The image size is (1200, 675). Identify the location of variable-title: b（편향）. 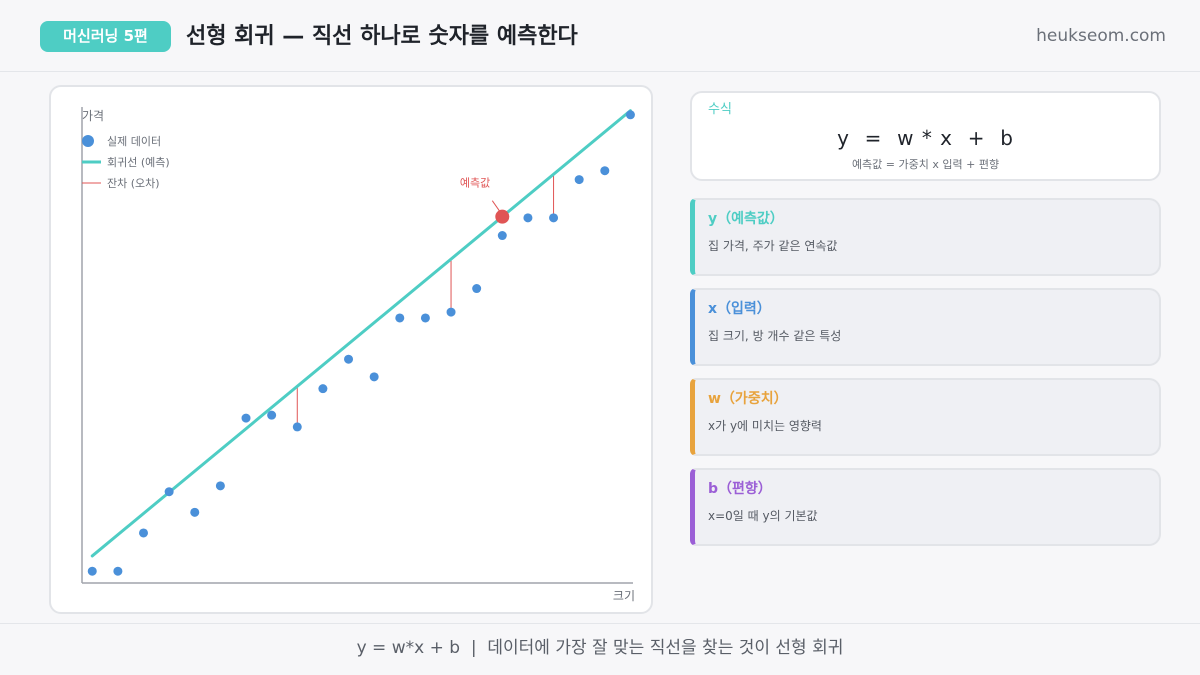
(740, 489).